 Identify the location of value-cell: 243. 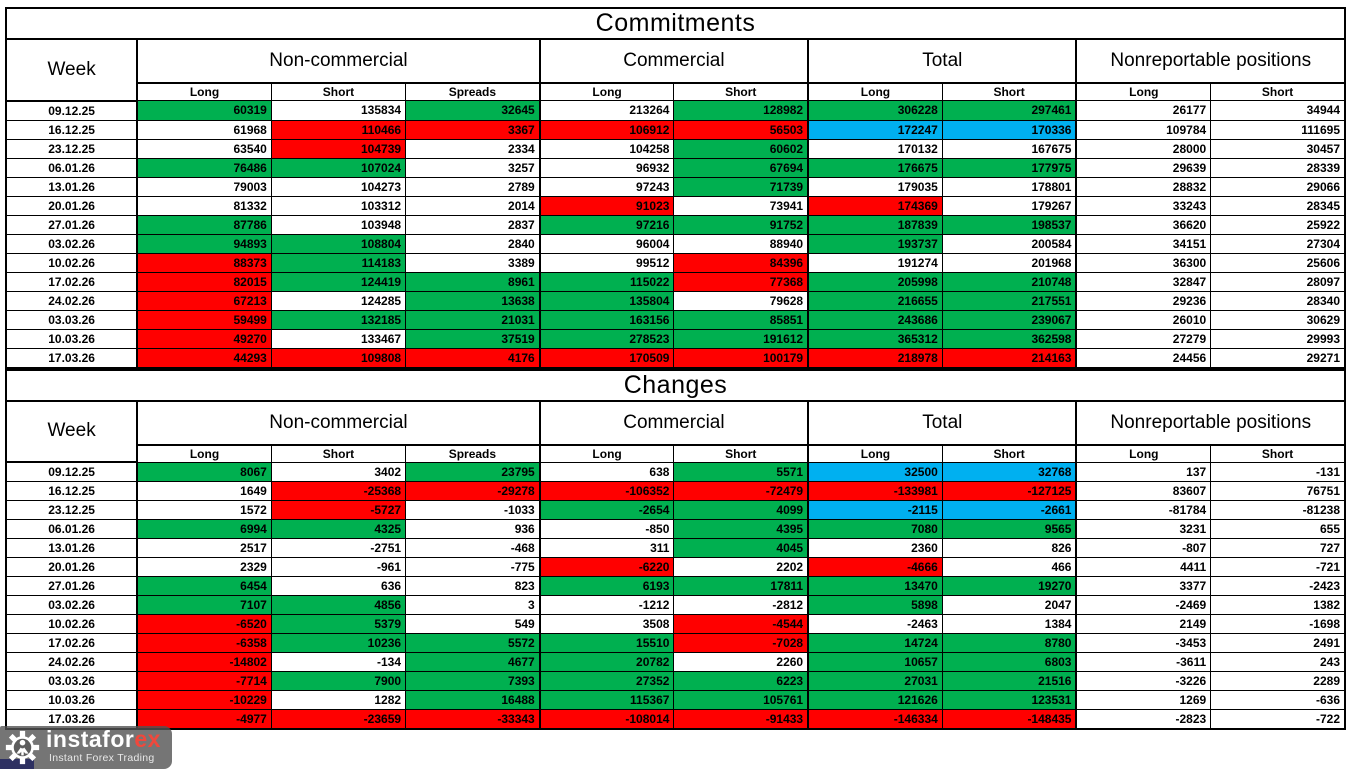
(1278, 662).